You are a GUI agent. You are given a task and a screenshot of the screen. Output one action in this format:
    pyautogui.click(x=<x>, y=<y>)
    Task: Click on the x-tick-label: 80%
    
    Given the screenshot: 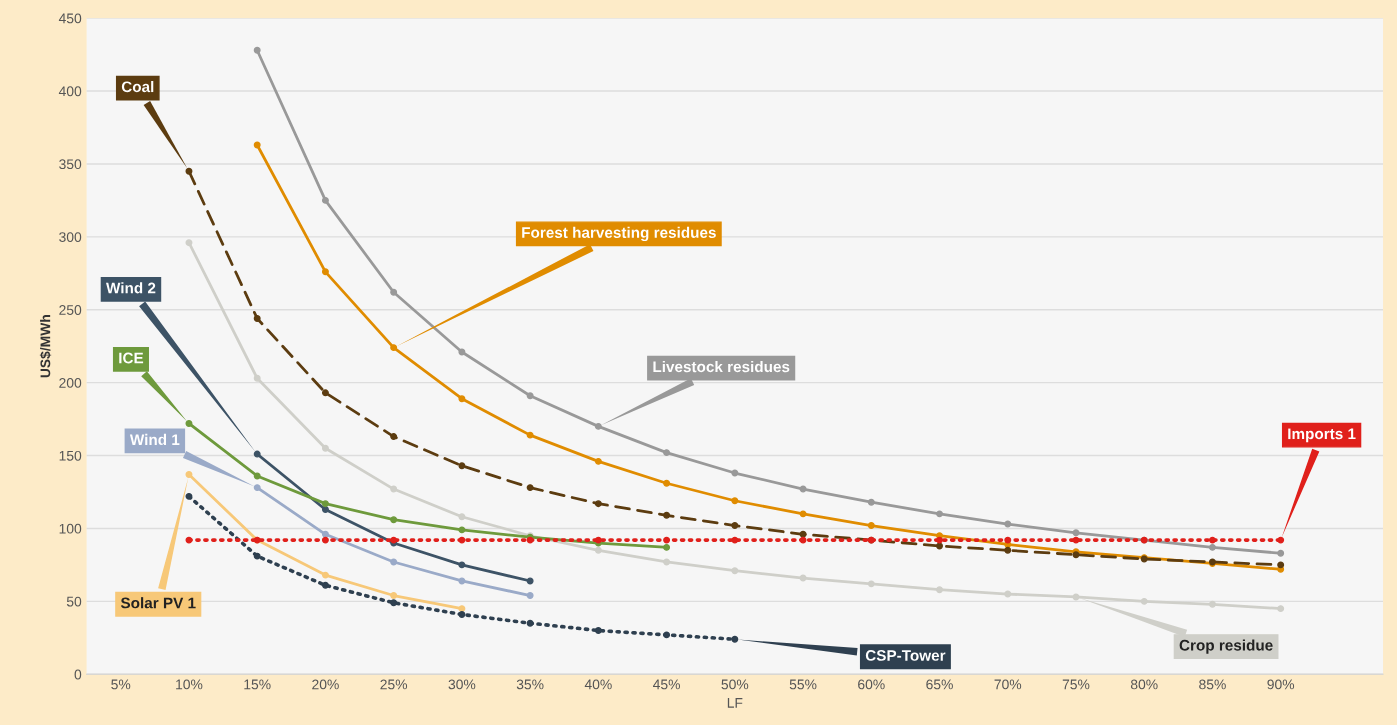 What is the action you would take?
    pyautogui.click(x=1144, y=684)
    